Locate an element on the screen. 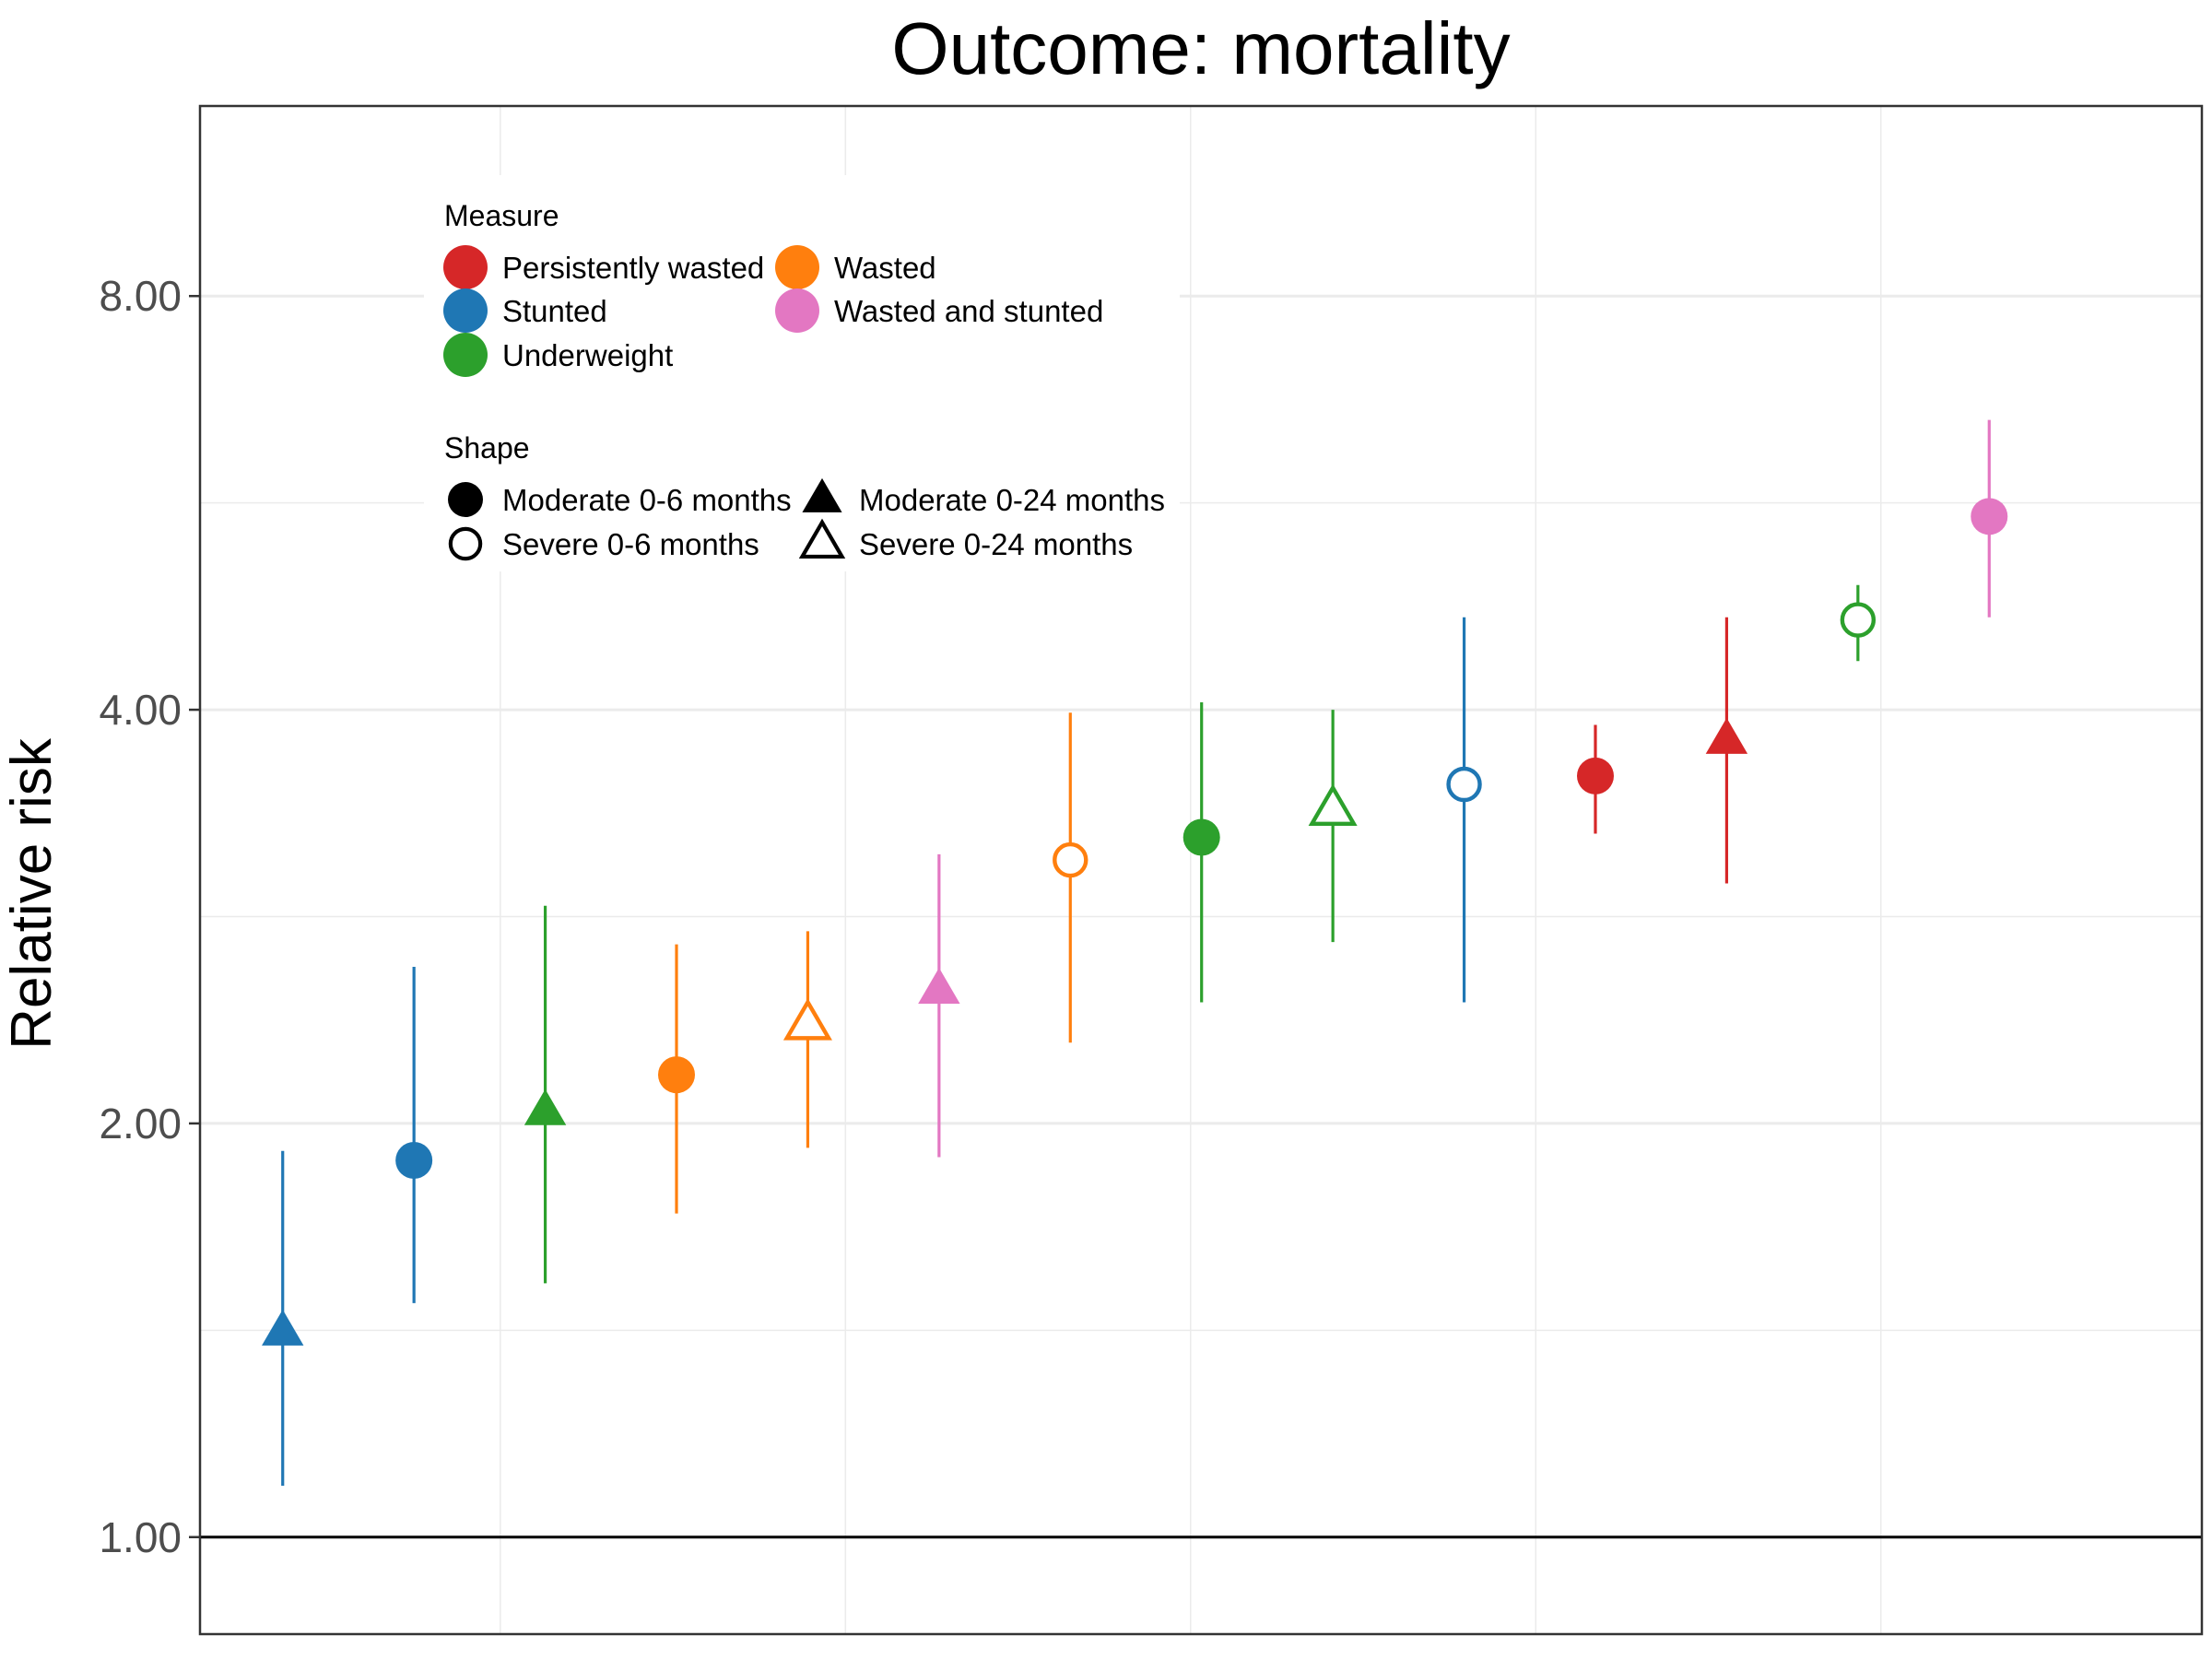 This screenshot has height=1659, width=2212. y-tick-label: 1.00 is located at coordinates (140, 1537).